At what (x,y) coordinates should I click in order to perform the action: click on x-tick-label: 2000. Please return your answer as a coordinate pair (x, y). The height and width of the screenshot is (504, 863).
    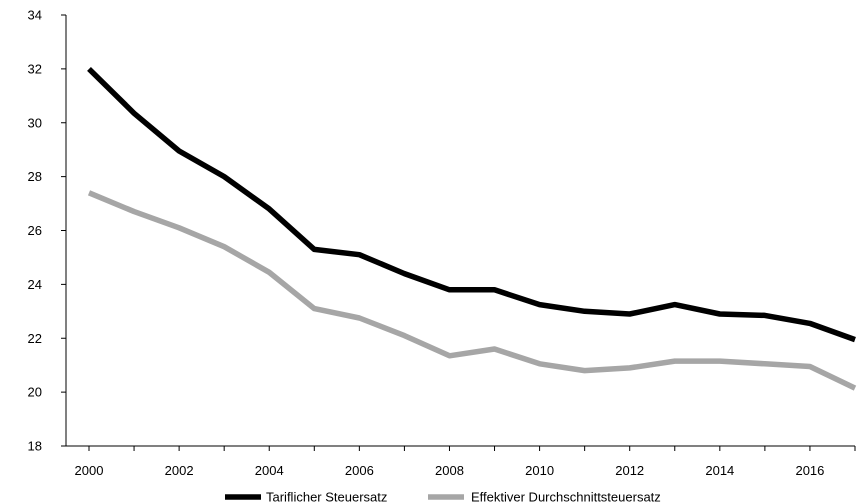
    Looking at the image, I should click on (89, 470).